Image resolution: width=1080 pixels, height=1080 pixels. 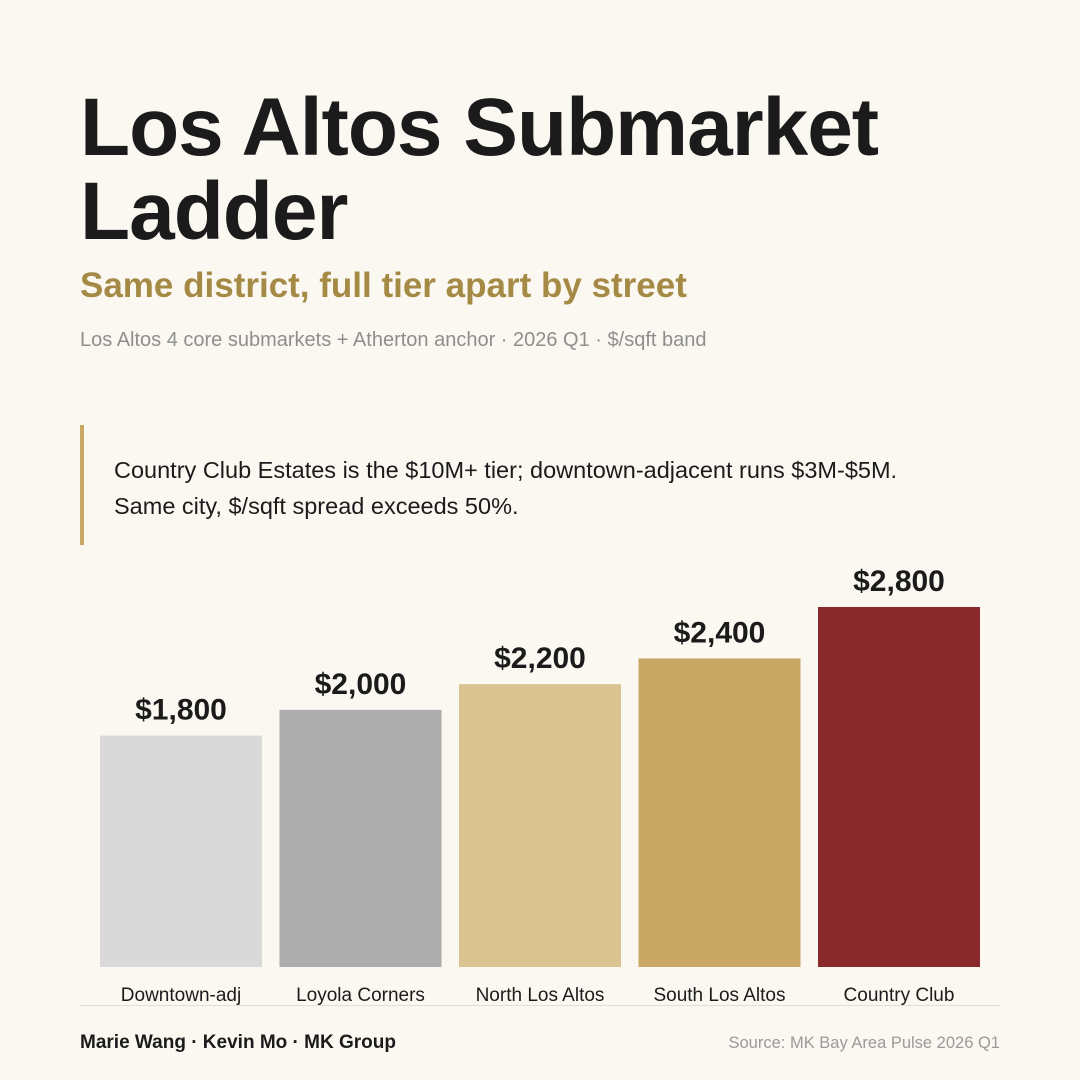 What do you see at coordinates (864, 1043) in the screenshot?
I see `footer-source: Source: MK Bay Area Pulse 2026 Q1` at bounding box center [864, 1043].